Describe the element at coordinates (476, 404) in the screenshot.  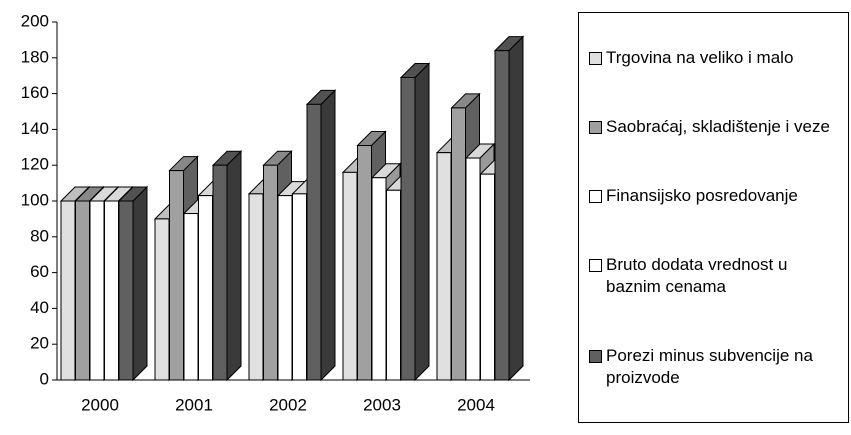
I see `x-tick-label: 2004` at that location.